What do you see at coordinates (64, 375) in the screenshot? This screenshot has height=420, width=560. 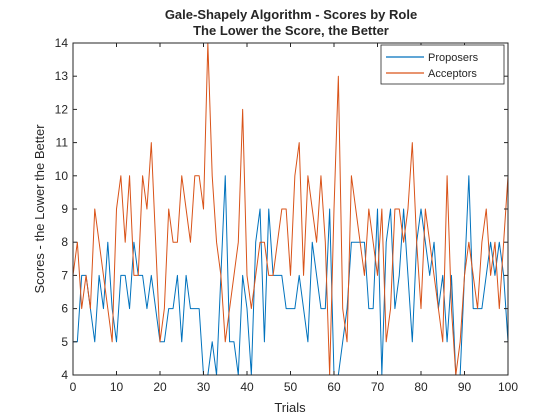 I see `y-tick-label: 4` at bounding box center [64, 375].